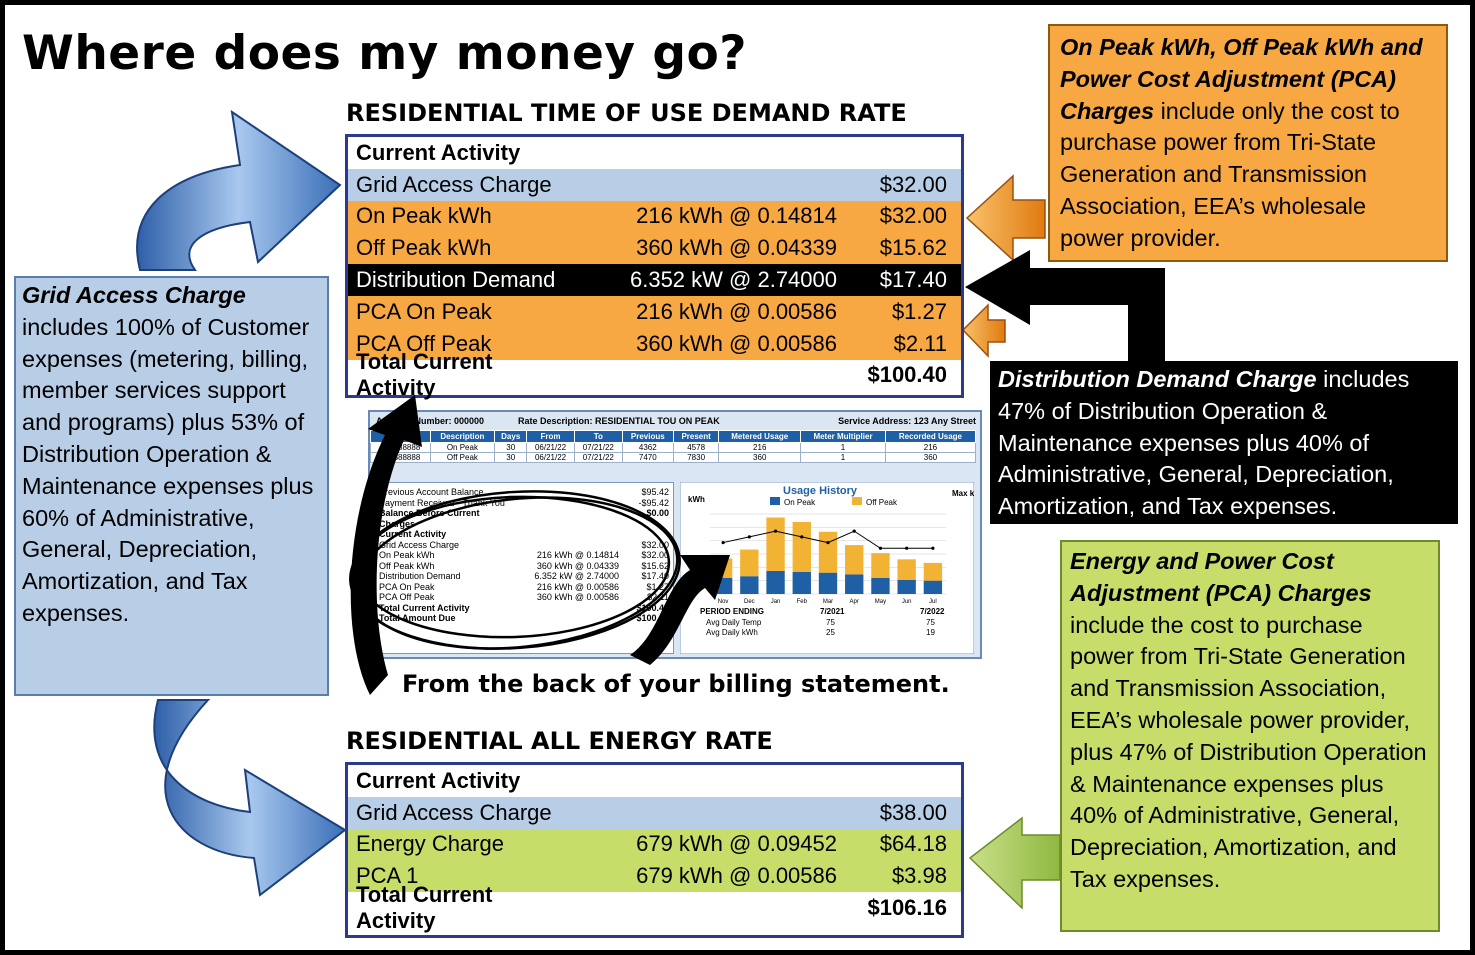 This screenshot has width=1475, height=955. Describe the element at coordinates (930, 632) in the screenshot. I see `period-cell: 19` at that location.